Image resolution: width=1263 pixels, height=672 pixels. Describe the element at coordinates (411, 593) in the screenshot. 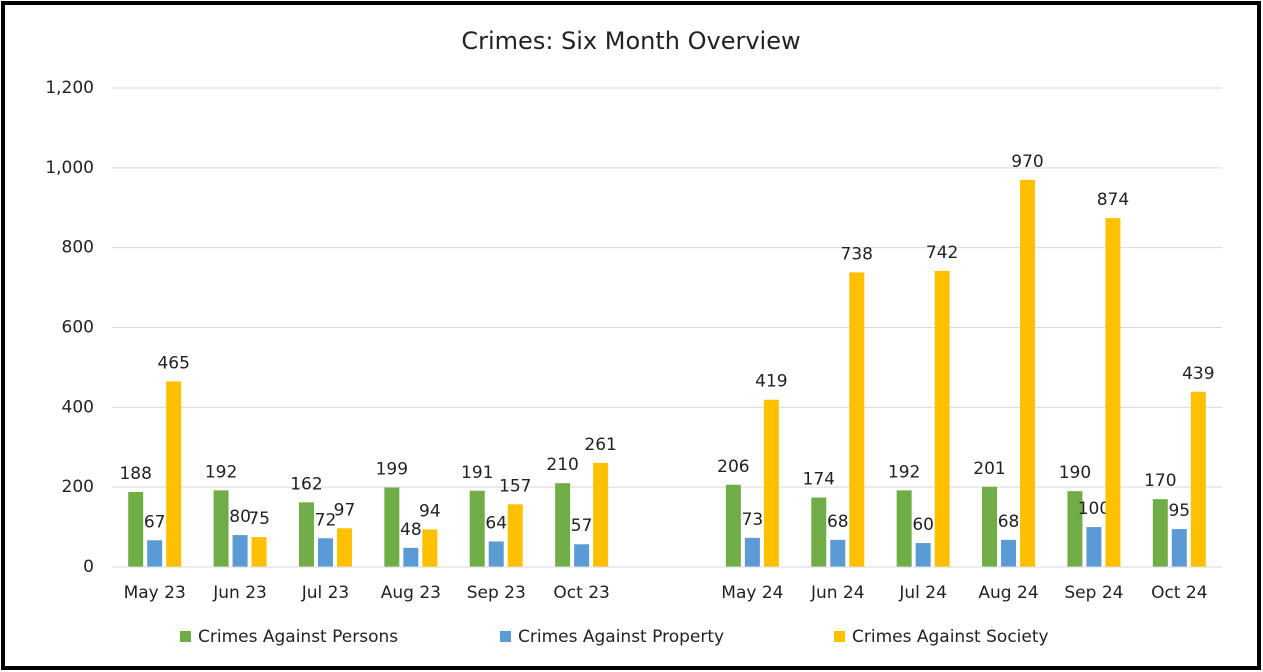

I see `x-tick-label: Aug 23` at that location.